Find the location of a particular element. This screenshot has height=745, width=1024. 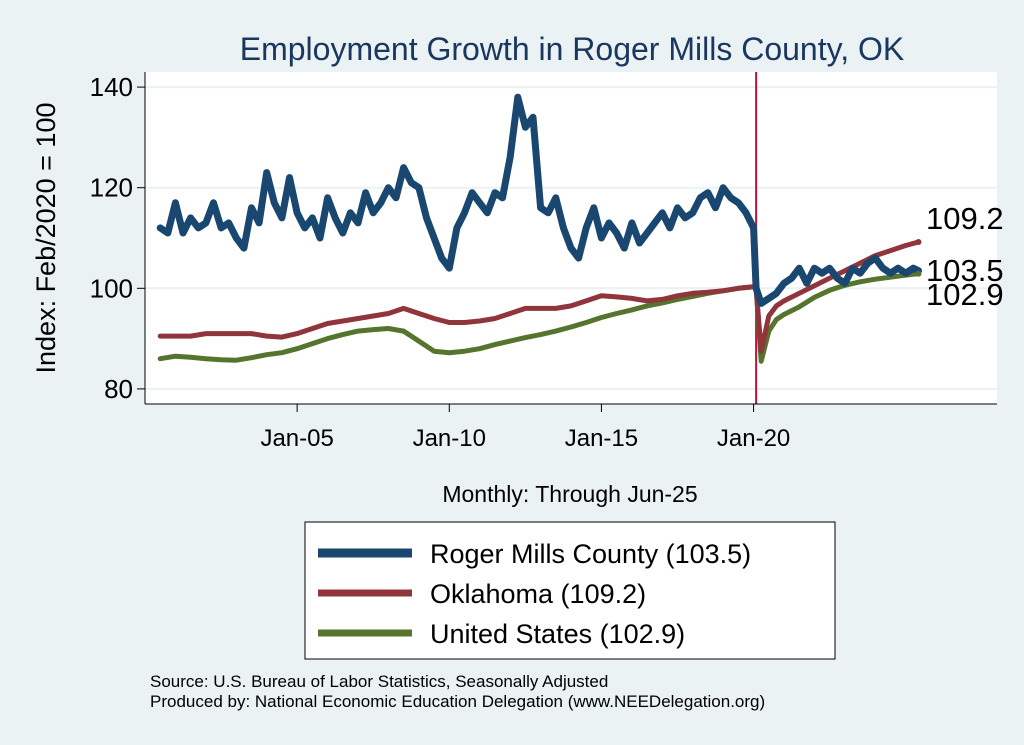

x-axis-label: Monthly: Through Jun-25 is located at coordinates (569, 494).